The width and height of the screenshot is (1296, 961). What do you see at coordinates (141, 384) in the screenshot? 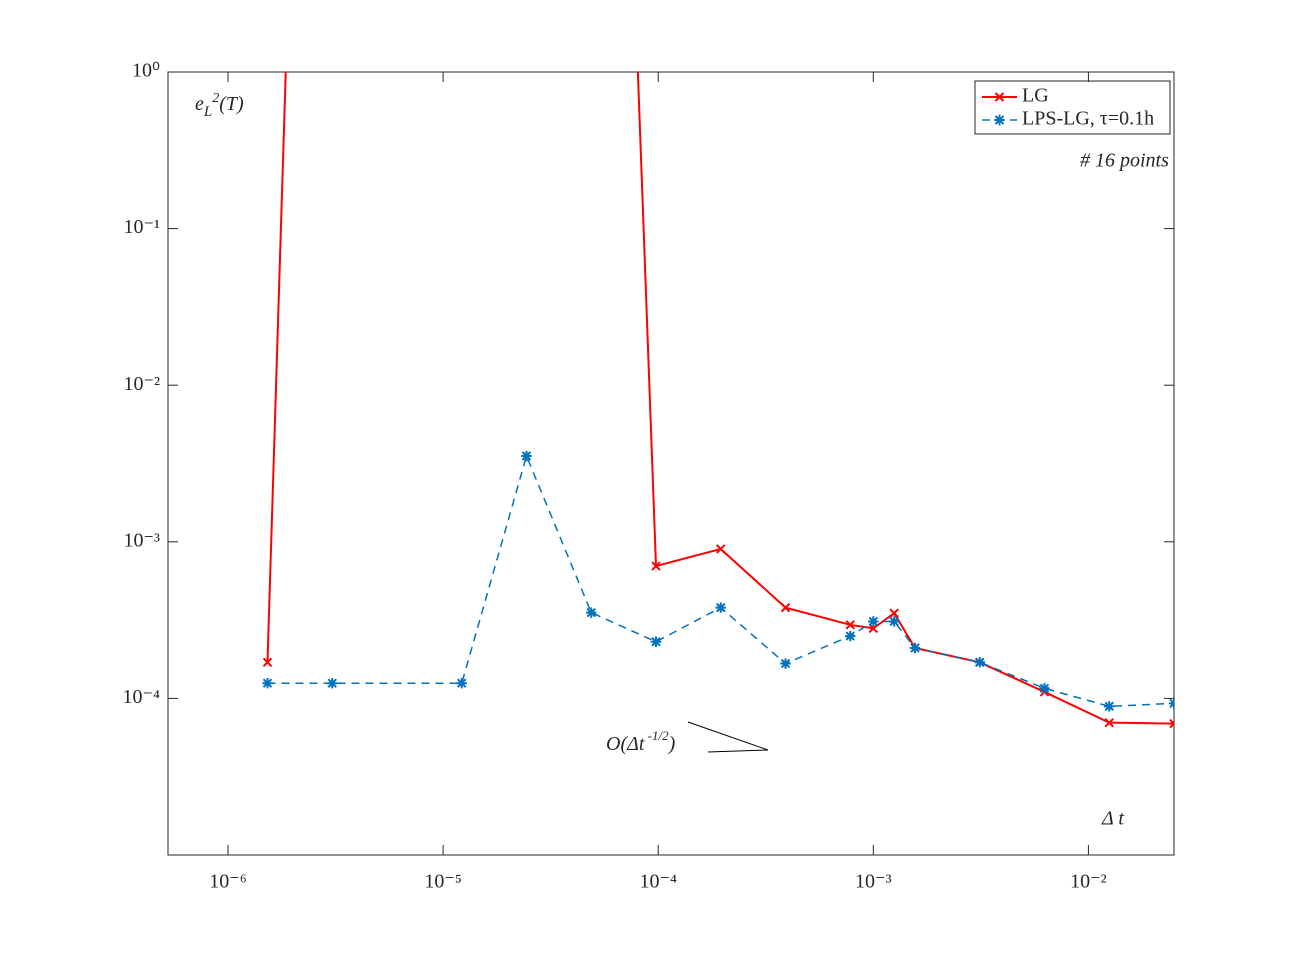
I see `y-tick-label: 10⁻²` at bounding box center [141, 384].